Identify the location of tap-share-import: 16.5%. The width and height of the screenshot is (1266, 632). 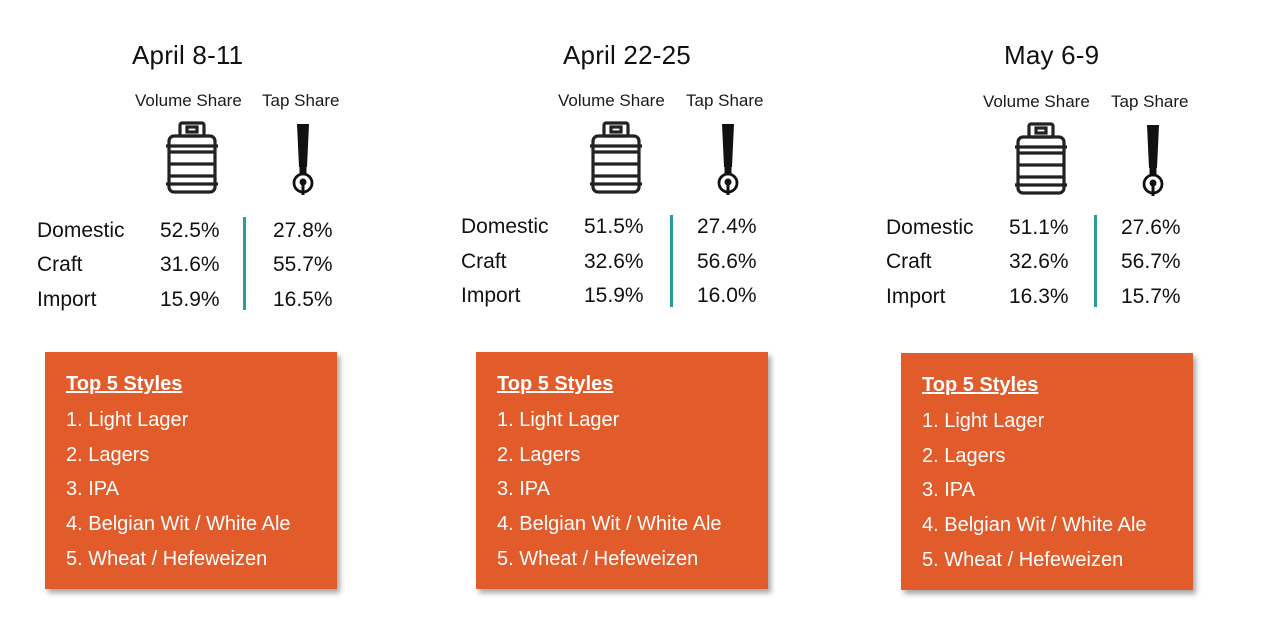
(303, 299).